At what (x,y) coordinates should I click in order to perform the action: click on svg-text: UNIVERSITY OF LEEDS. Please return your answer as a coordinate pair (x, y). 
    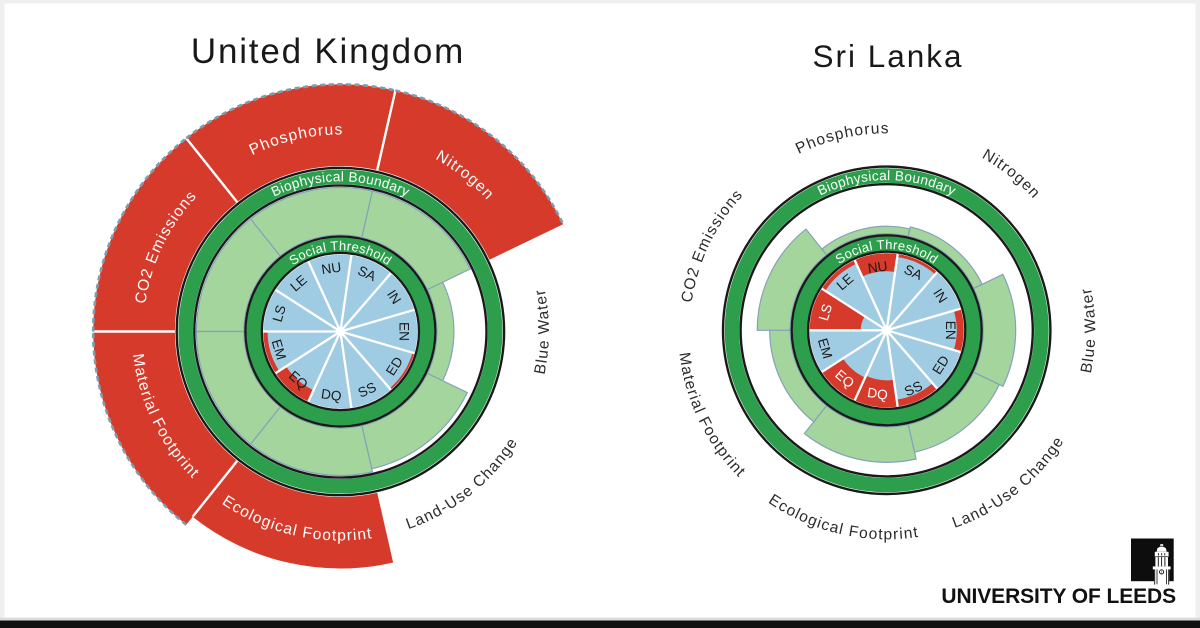
    Looking at the image, I should click on (1058, 596).